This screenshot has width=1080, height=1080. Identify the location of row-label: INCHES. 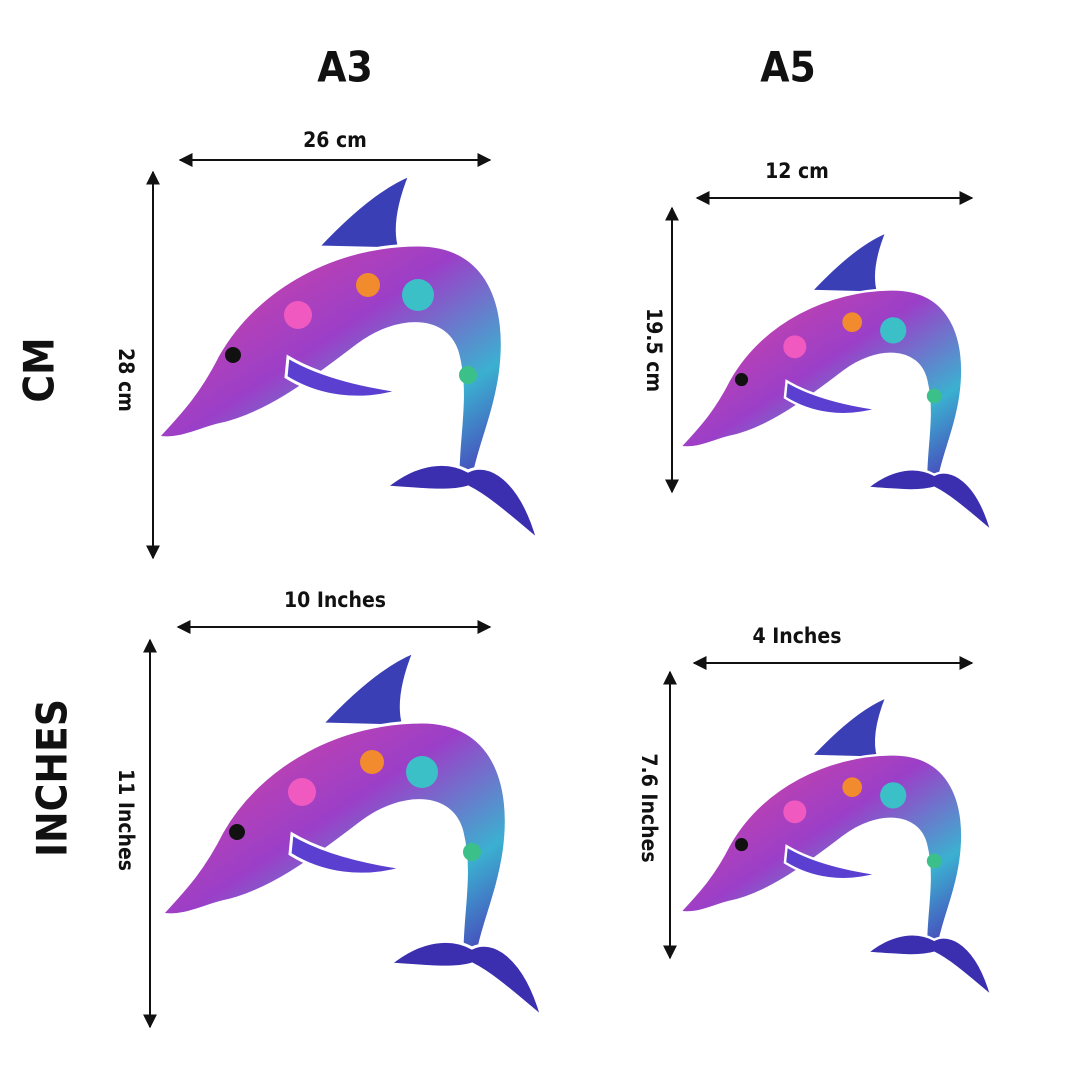
(52, 778).